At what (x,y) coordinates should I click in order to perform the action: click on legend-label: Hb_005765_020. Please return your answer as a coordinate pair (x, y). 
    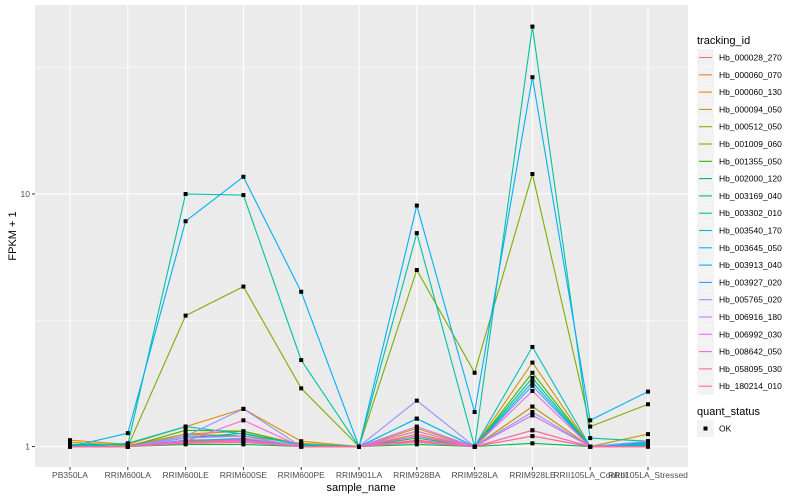
    Looking at the image, I should click on (750, 300).